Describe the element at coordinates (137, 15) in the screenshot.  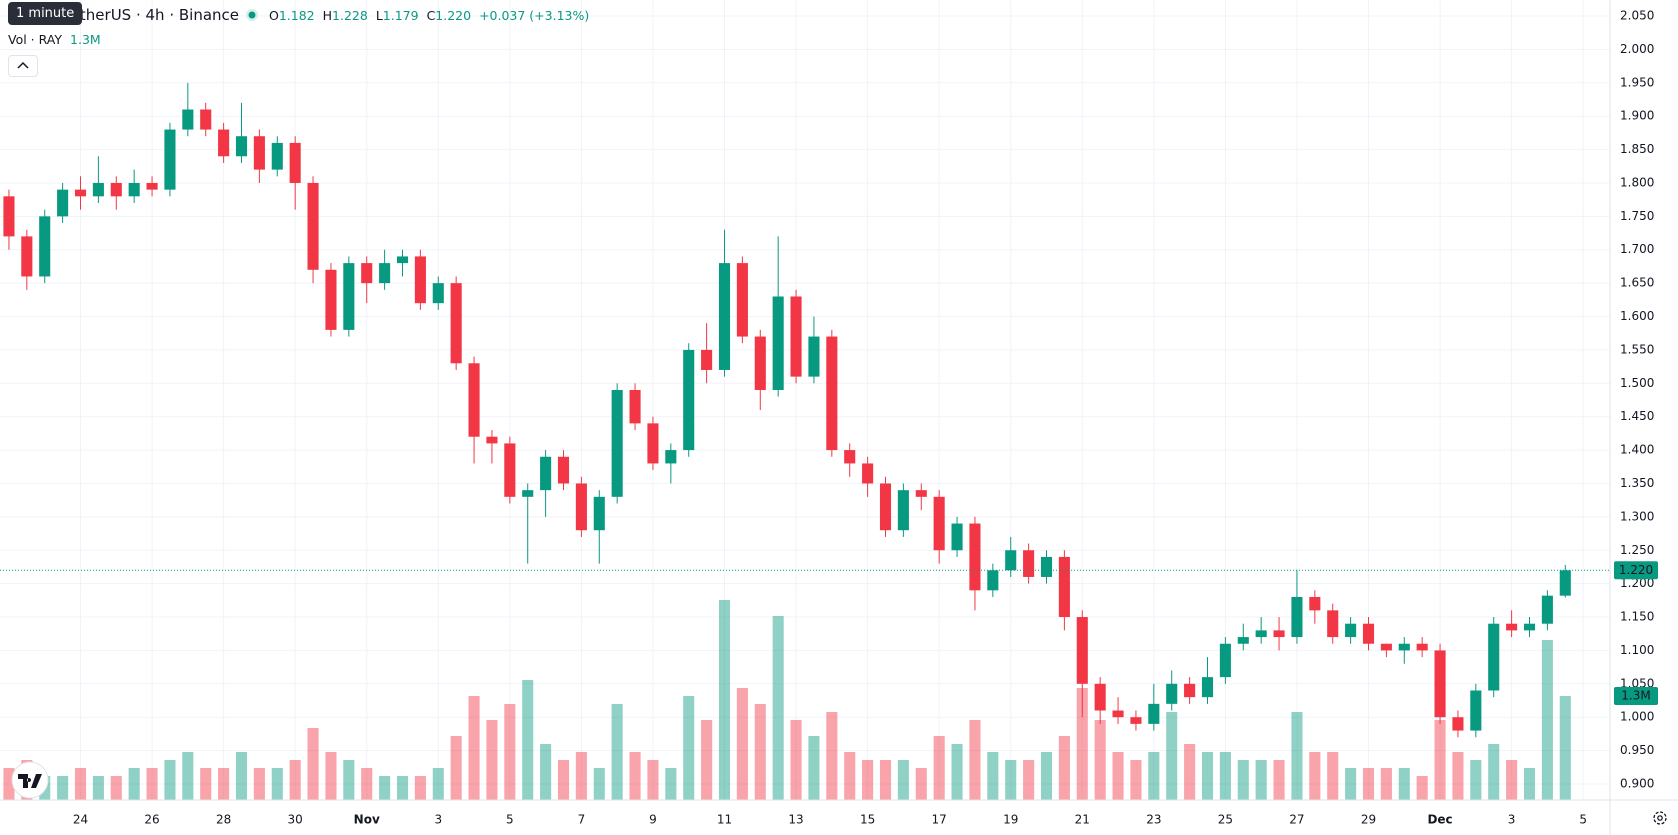
I see `symbol: RAYTetherUS · 4h · Binance` at that location.